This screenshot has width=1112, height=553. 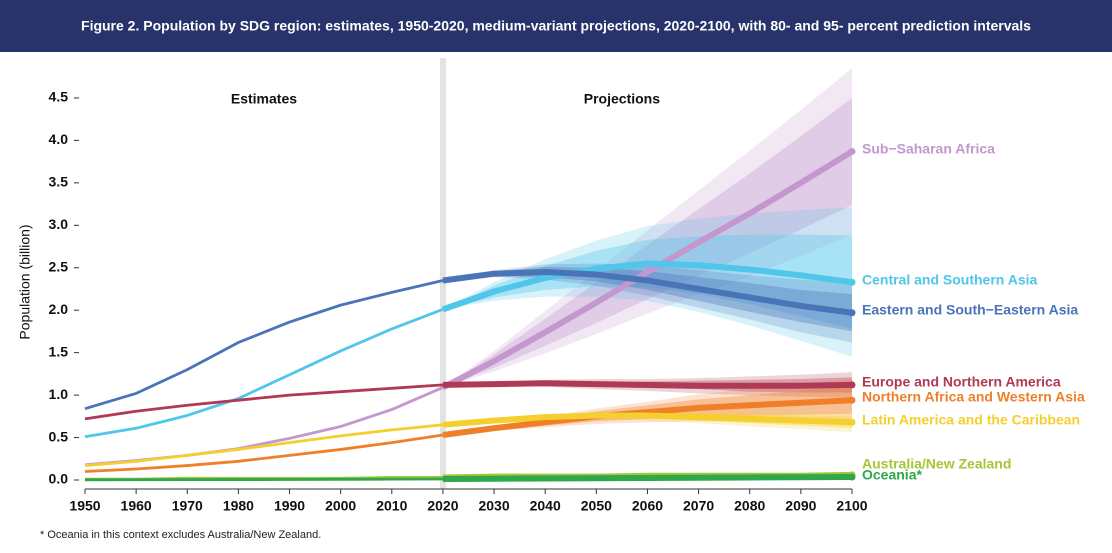 I want to click on y-tick-label: 0.0, so click(x=59, y=479).